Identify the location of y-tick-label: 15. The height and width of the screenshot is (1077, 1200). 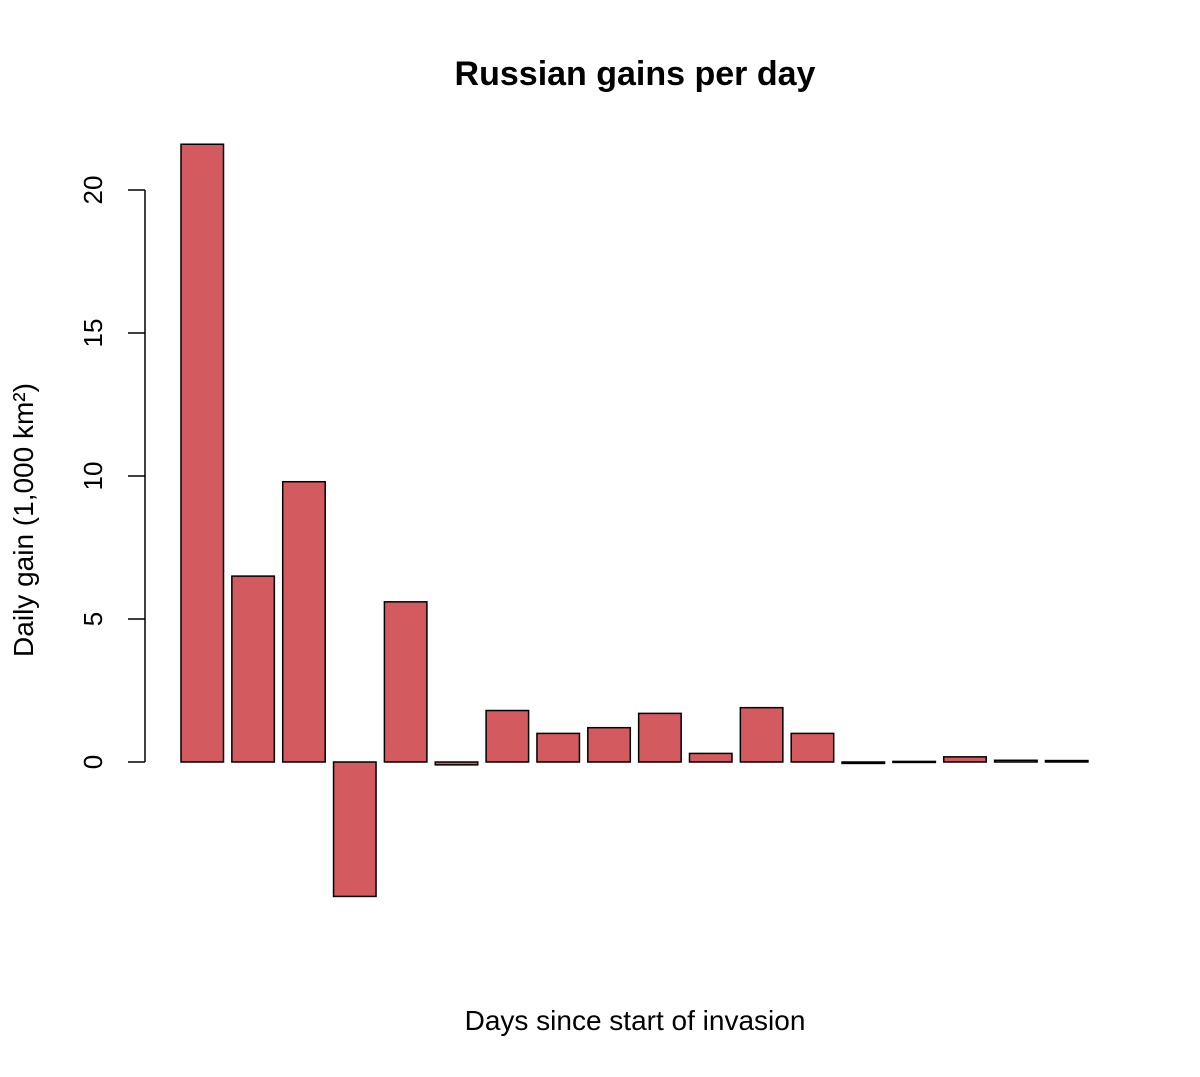
(93, 333).